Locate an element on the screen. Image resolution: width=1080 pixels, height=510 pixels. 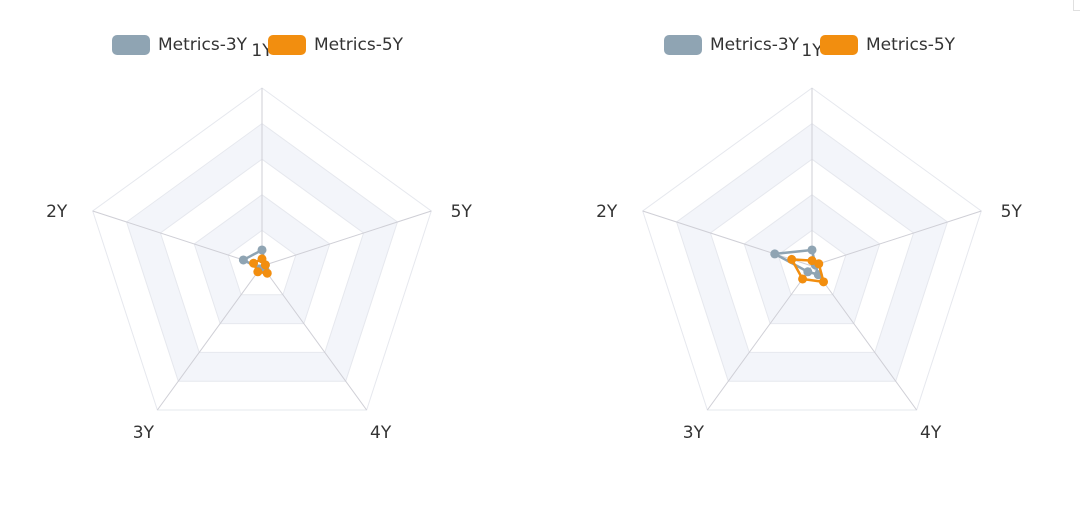
data-point-Metrics-5Y-1Y is located at coordinates (812, 261).